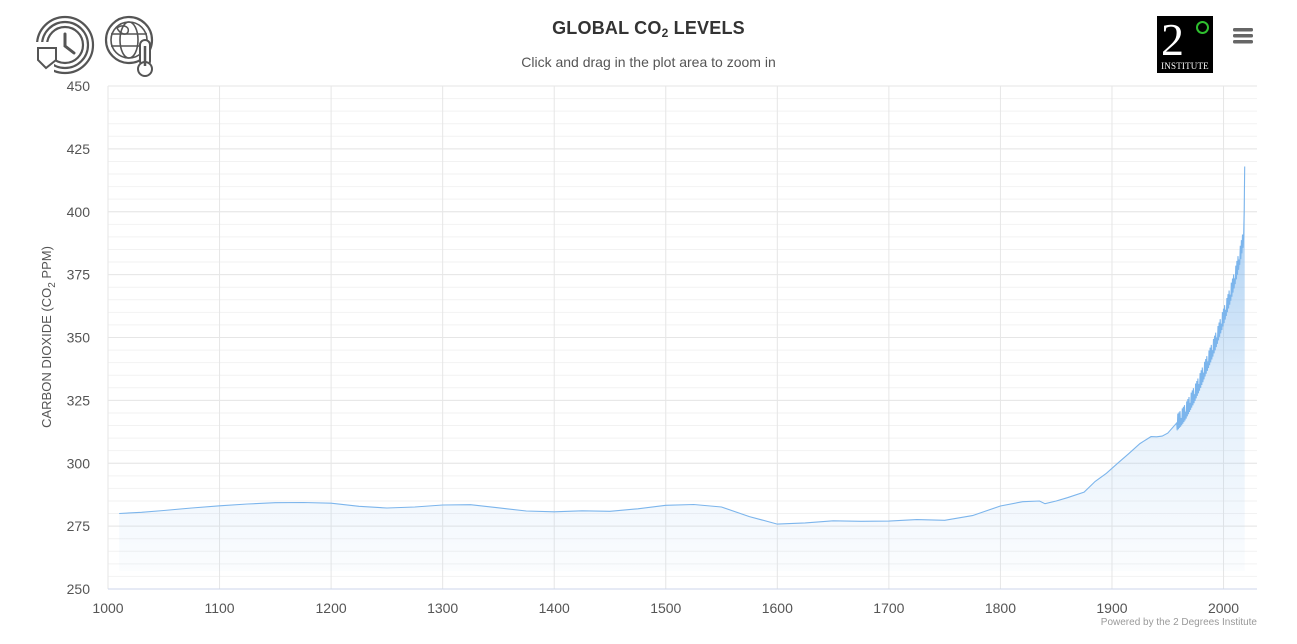 The width and height of the screenshot is (1297, 644). Describe the element at coordinates (79, 212) in the screenshot. I see `y-tick-label: 400` at that location.